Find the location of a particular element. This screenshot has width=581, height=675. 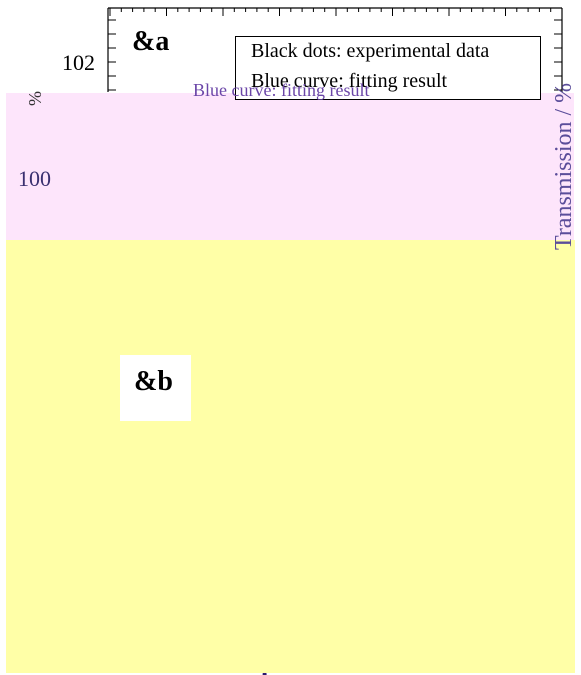

y-tick-label-102: 102 is located at coordinates (78, 62).